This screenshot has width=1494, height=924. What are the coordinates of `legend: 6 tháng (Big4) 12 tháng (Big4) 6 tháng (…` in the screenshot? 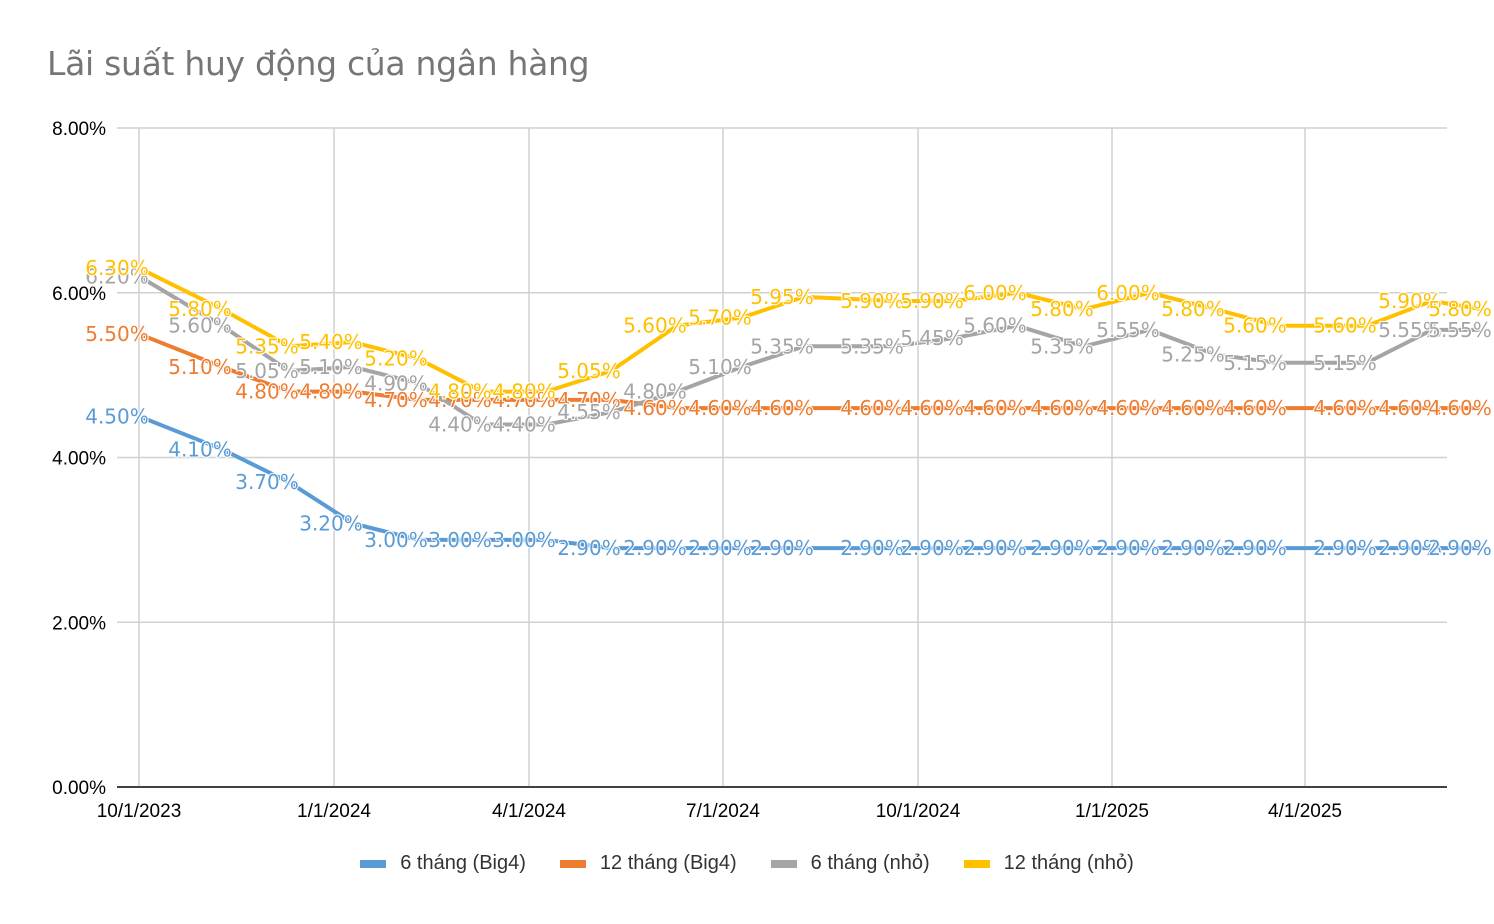 It's located at (747, 863).